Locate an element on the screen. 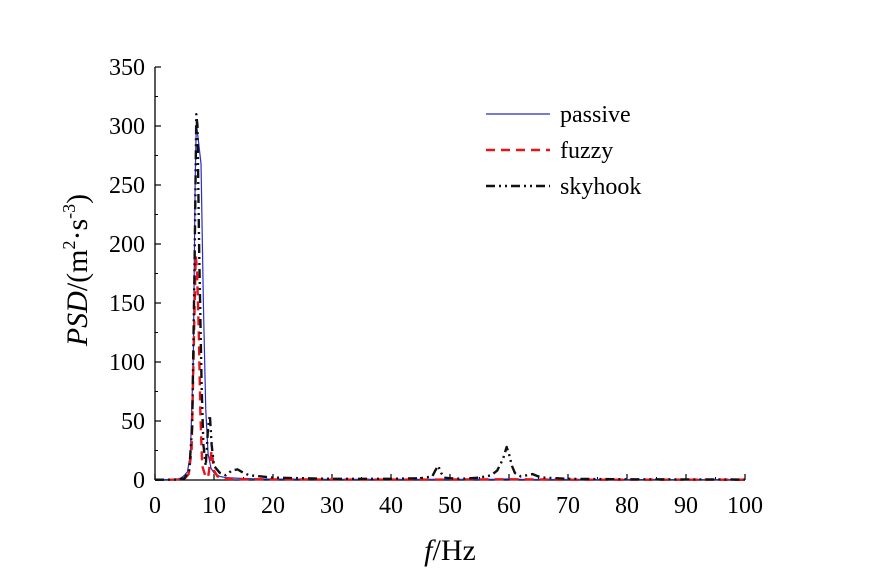  y-tick-label: 50 is located at coordinates (133, 422).